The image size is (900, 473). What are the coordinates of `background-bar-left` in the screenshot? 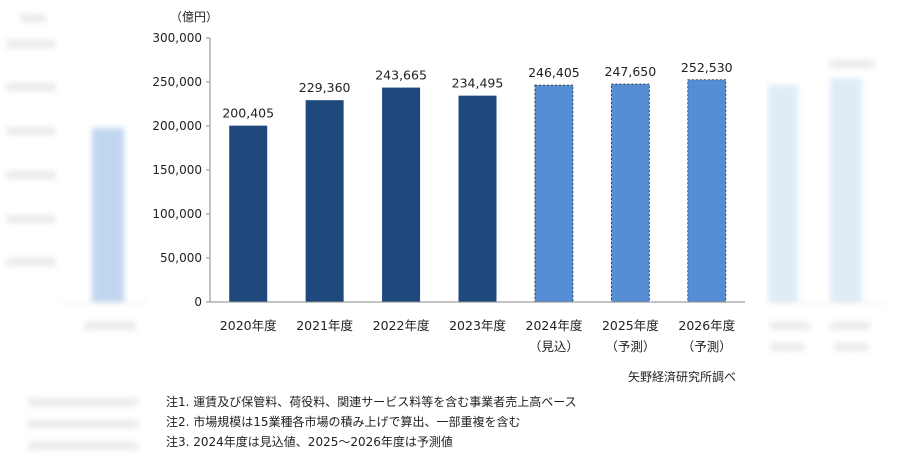 It's located at (108, 215).